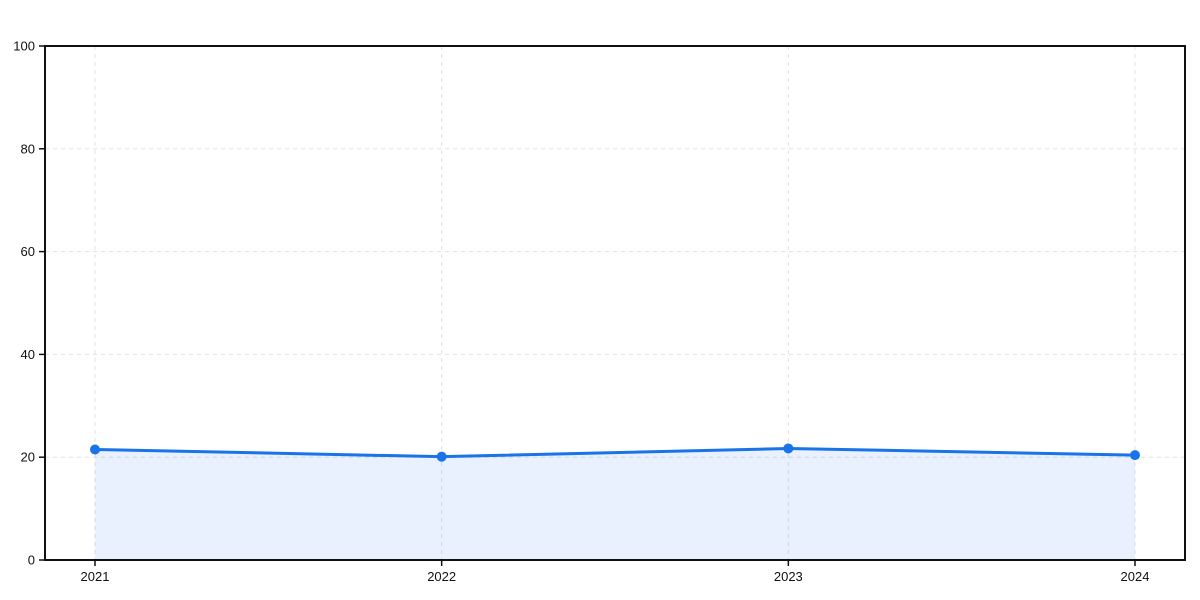 The image size is (1200, 600). What do you see at coordinates (31, 560) in the screenshot?
I see `y-axis-tick-label: 0` at bounding box center [31, 560].